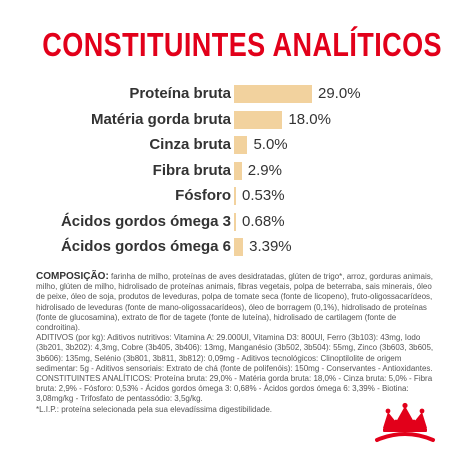  I want to click on bar-row: Fósforo 0.53%, so click(235, 196).